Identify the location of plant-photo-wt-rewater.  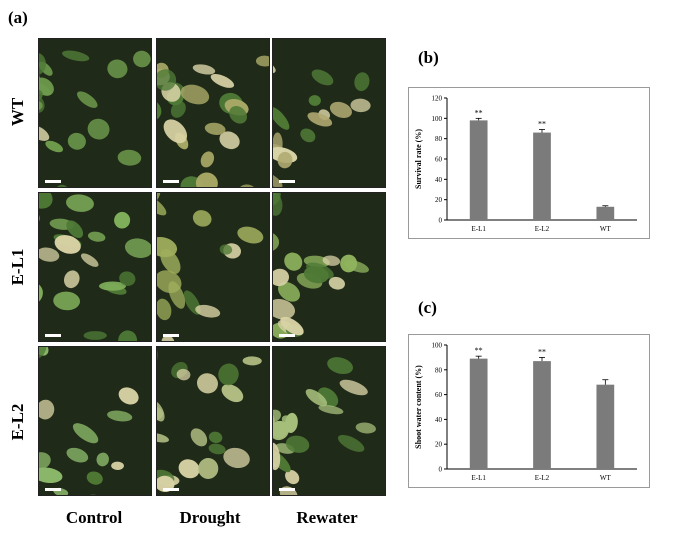
(329, 113).